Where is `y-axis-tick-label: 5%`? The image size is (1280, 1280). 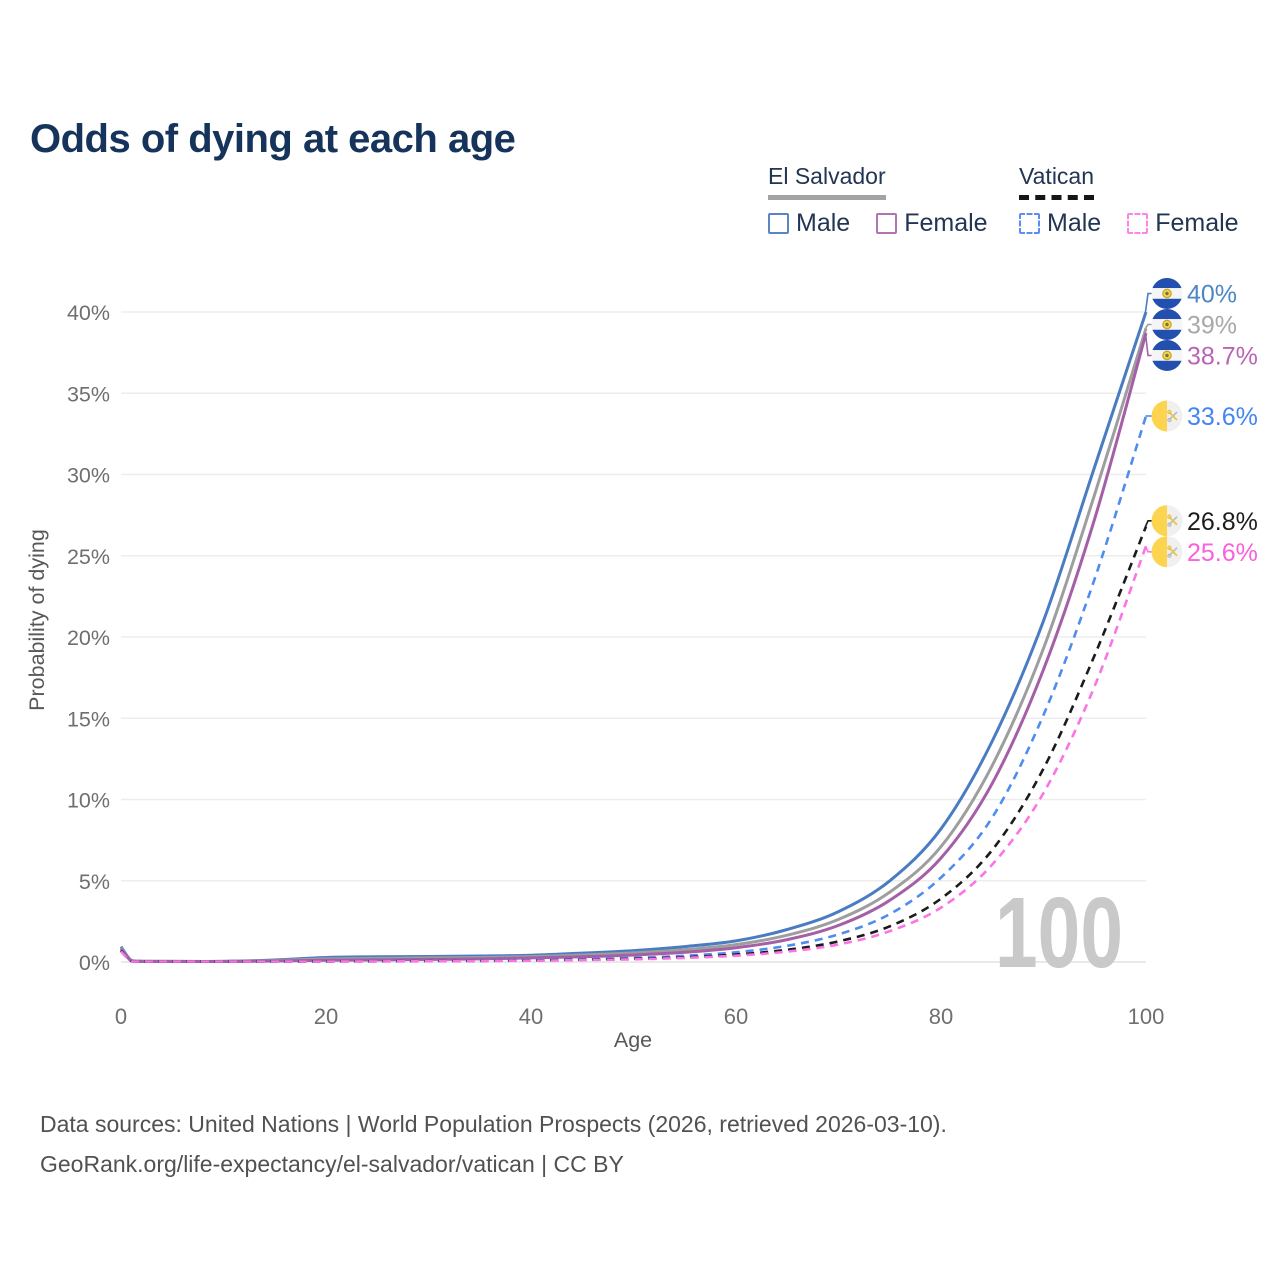
y-axis-tick-label: 5% is located at coordinates (94, 882).